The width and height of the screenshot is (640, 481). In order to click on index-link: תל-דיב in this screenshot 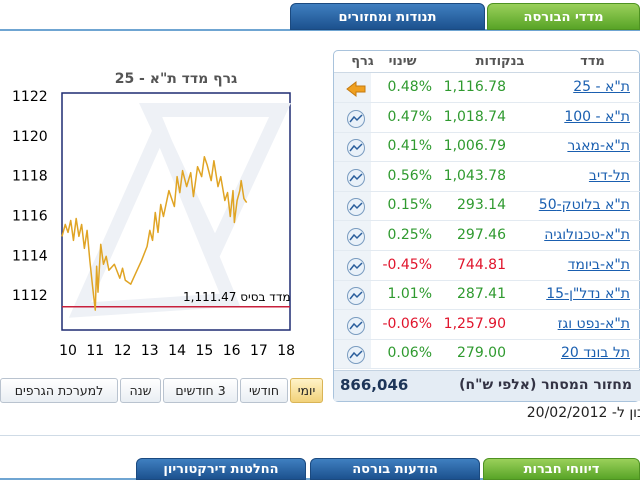, I will do `click(609, 175)`.